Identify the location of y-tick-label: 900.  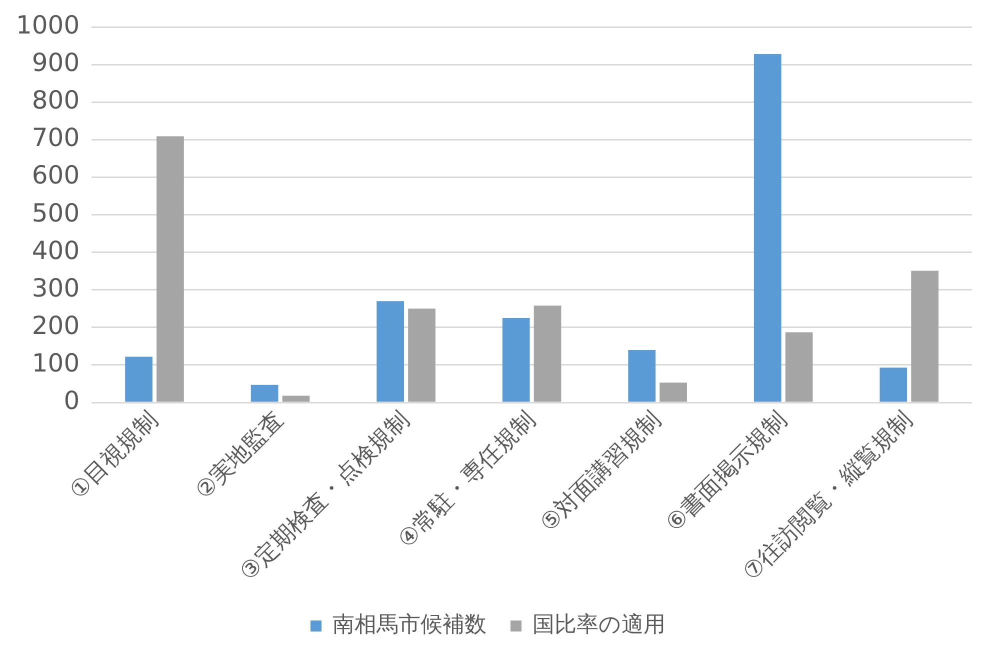
(56, 63).